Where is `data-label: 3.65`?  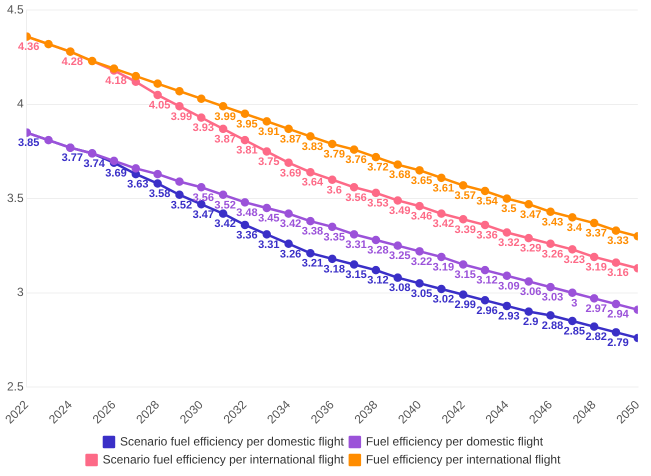 data-label: 3.65 is located at coordinates (421, 180).